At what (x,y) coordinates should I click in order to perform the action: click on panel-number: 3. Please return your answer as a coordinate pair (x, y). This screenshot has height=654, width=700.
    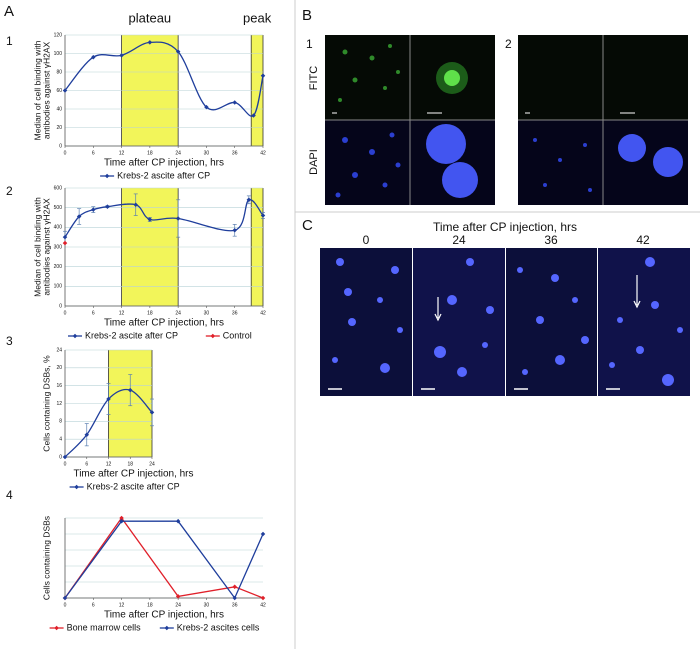
    Looking at the image, I should click on (9, 341).